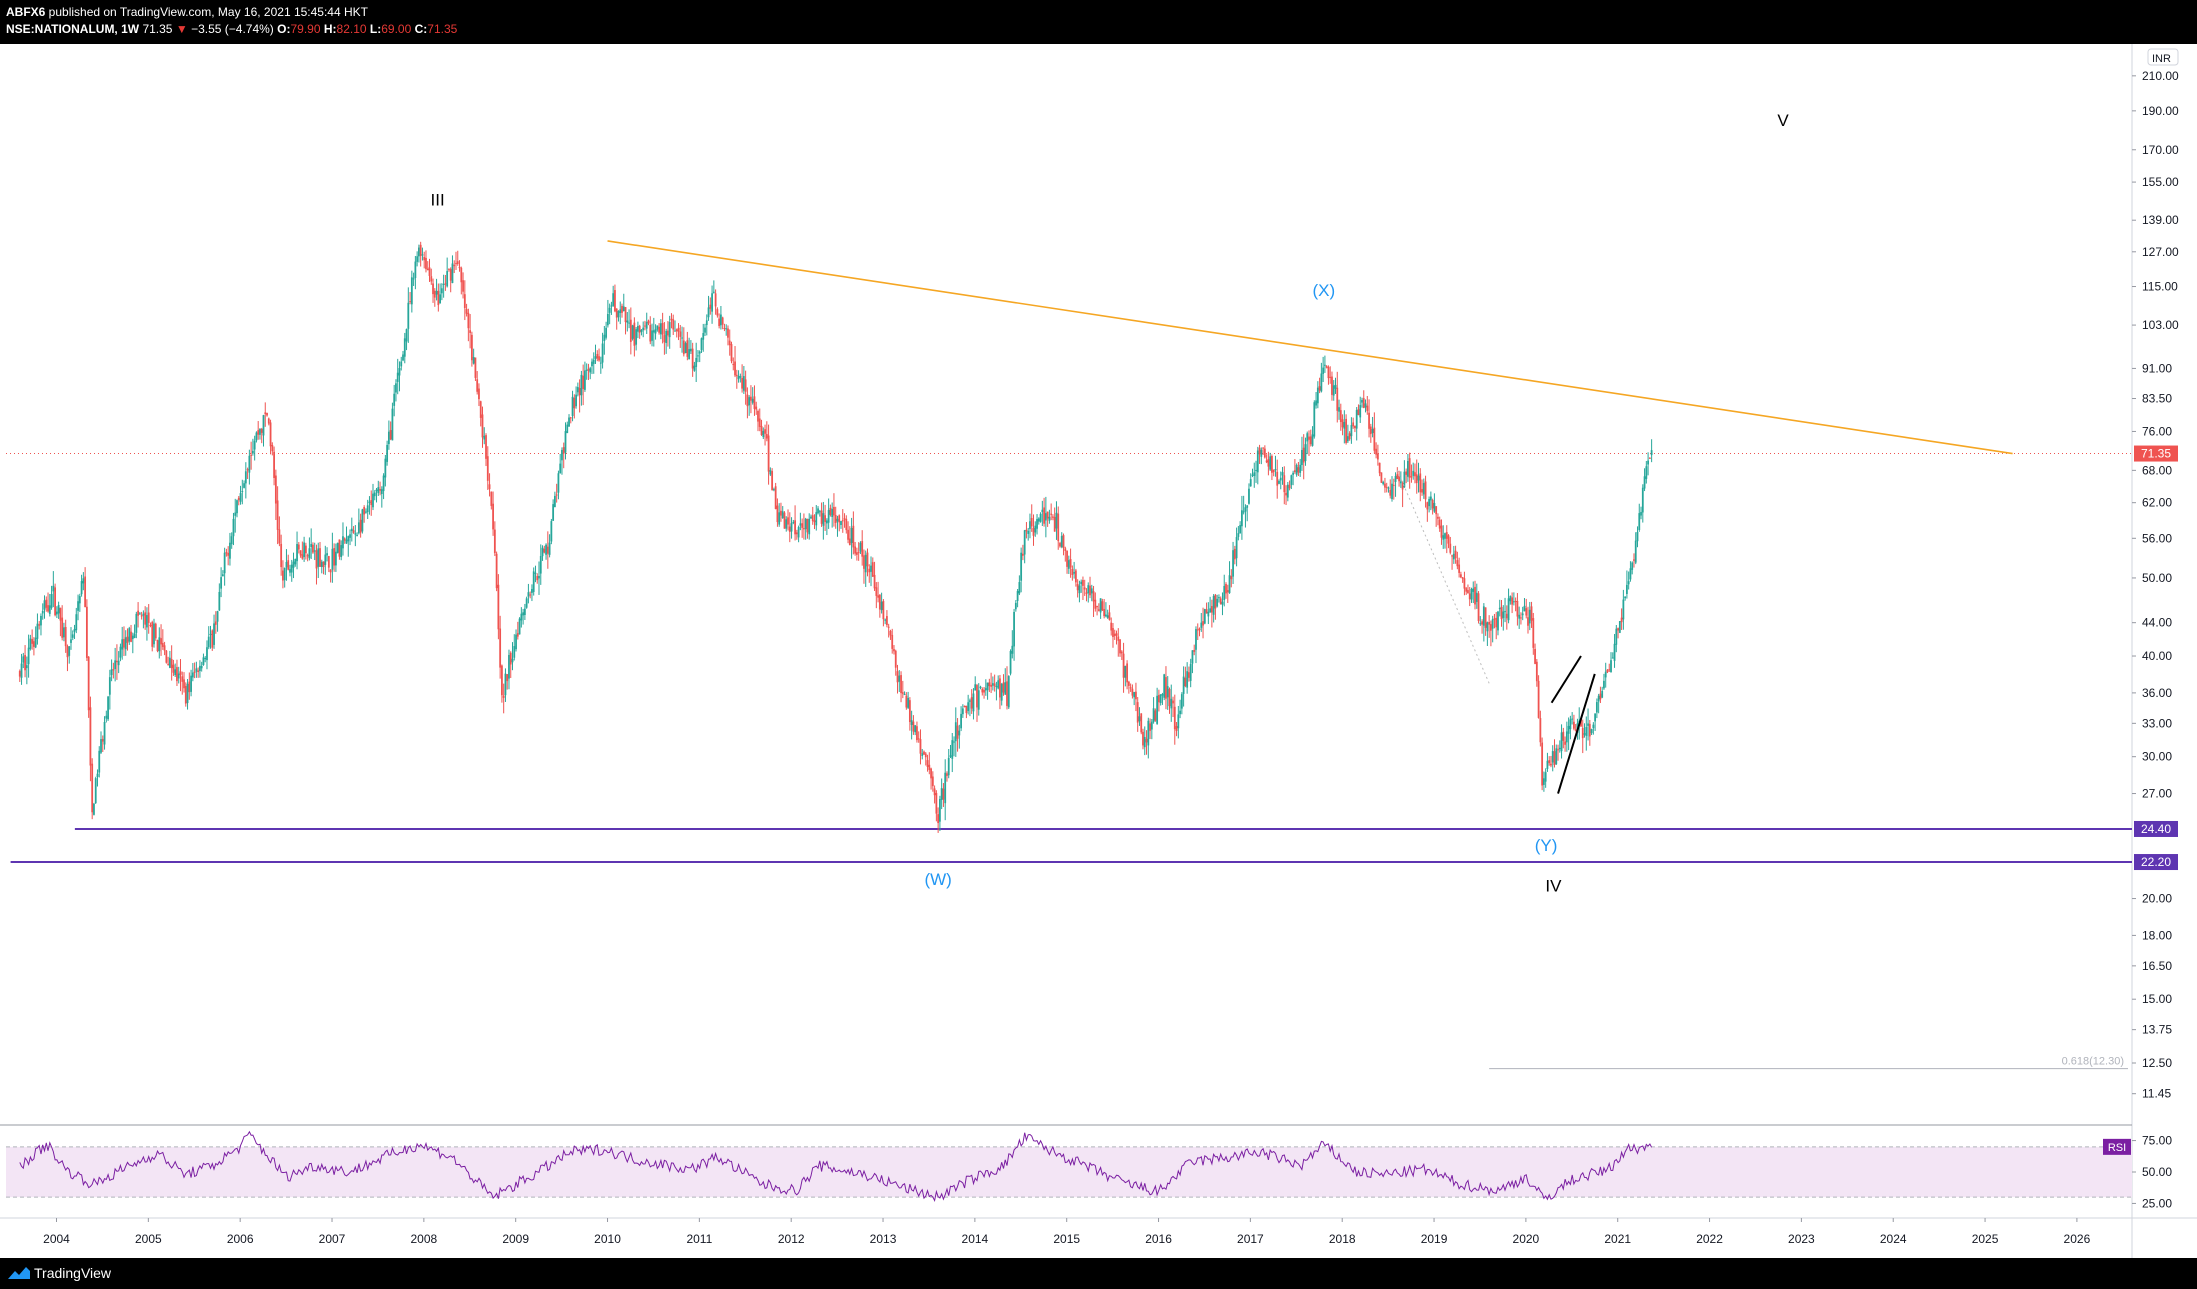  What do you see at coordinates (19, 1273) in the screenshot?
I see `tradingview-logo-icon` at bounding box center [19, 1273].